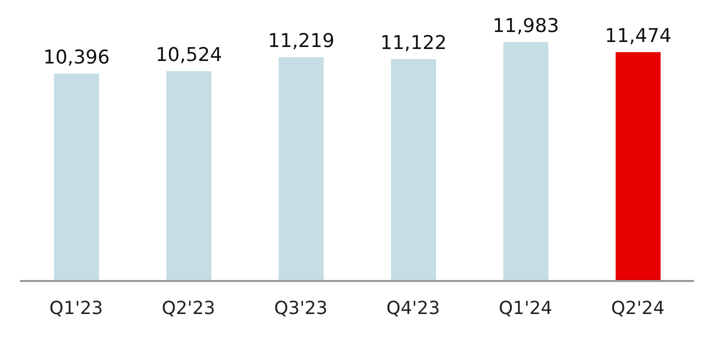 Image resolution: width=714 pixels, height=340 pixels. Describe the element at coordinates (76, 308) in the screenshot. I see `x-tick-label: Q1'23` at that location.